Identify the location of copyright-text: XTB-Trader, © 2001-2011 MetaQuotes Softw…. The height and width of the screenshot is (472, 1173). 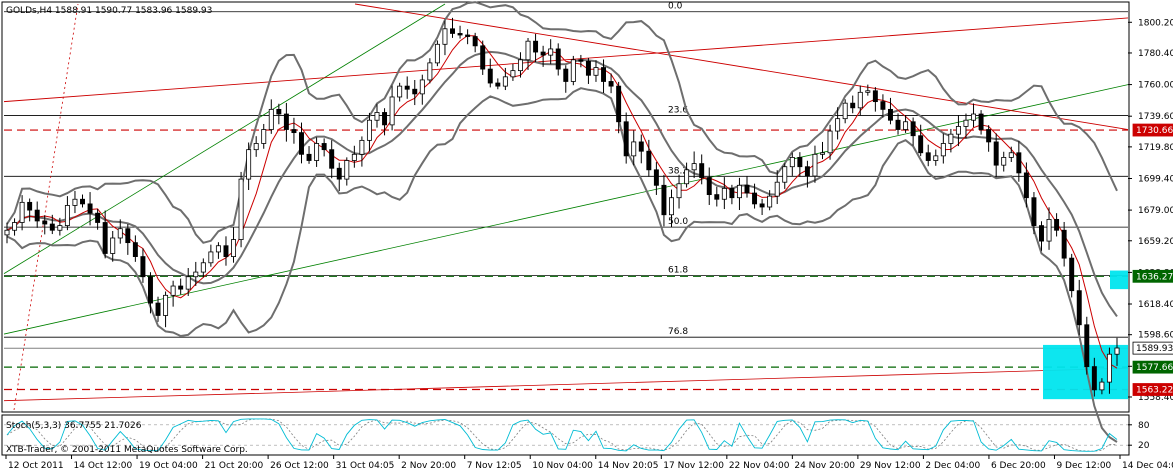
(127, 450).